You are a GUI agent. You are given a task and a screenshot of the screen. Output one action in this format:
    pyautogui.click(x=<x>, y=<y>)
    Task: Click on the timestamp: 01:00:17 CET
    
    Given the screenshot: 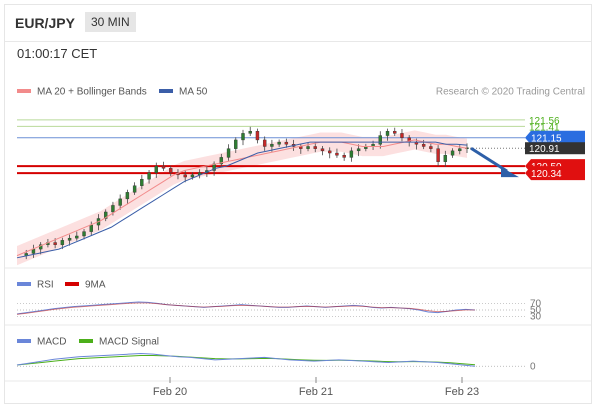 What is the action you would take?
    pyautogui.click(x=57, y=53)
    